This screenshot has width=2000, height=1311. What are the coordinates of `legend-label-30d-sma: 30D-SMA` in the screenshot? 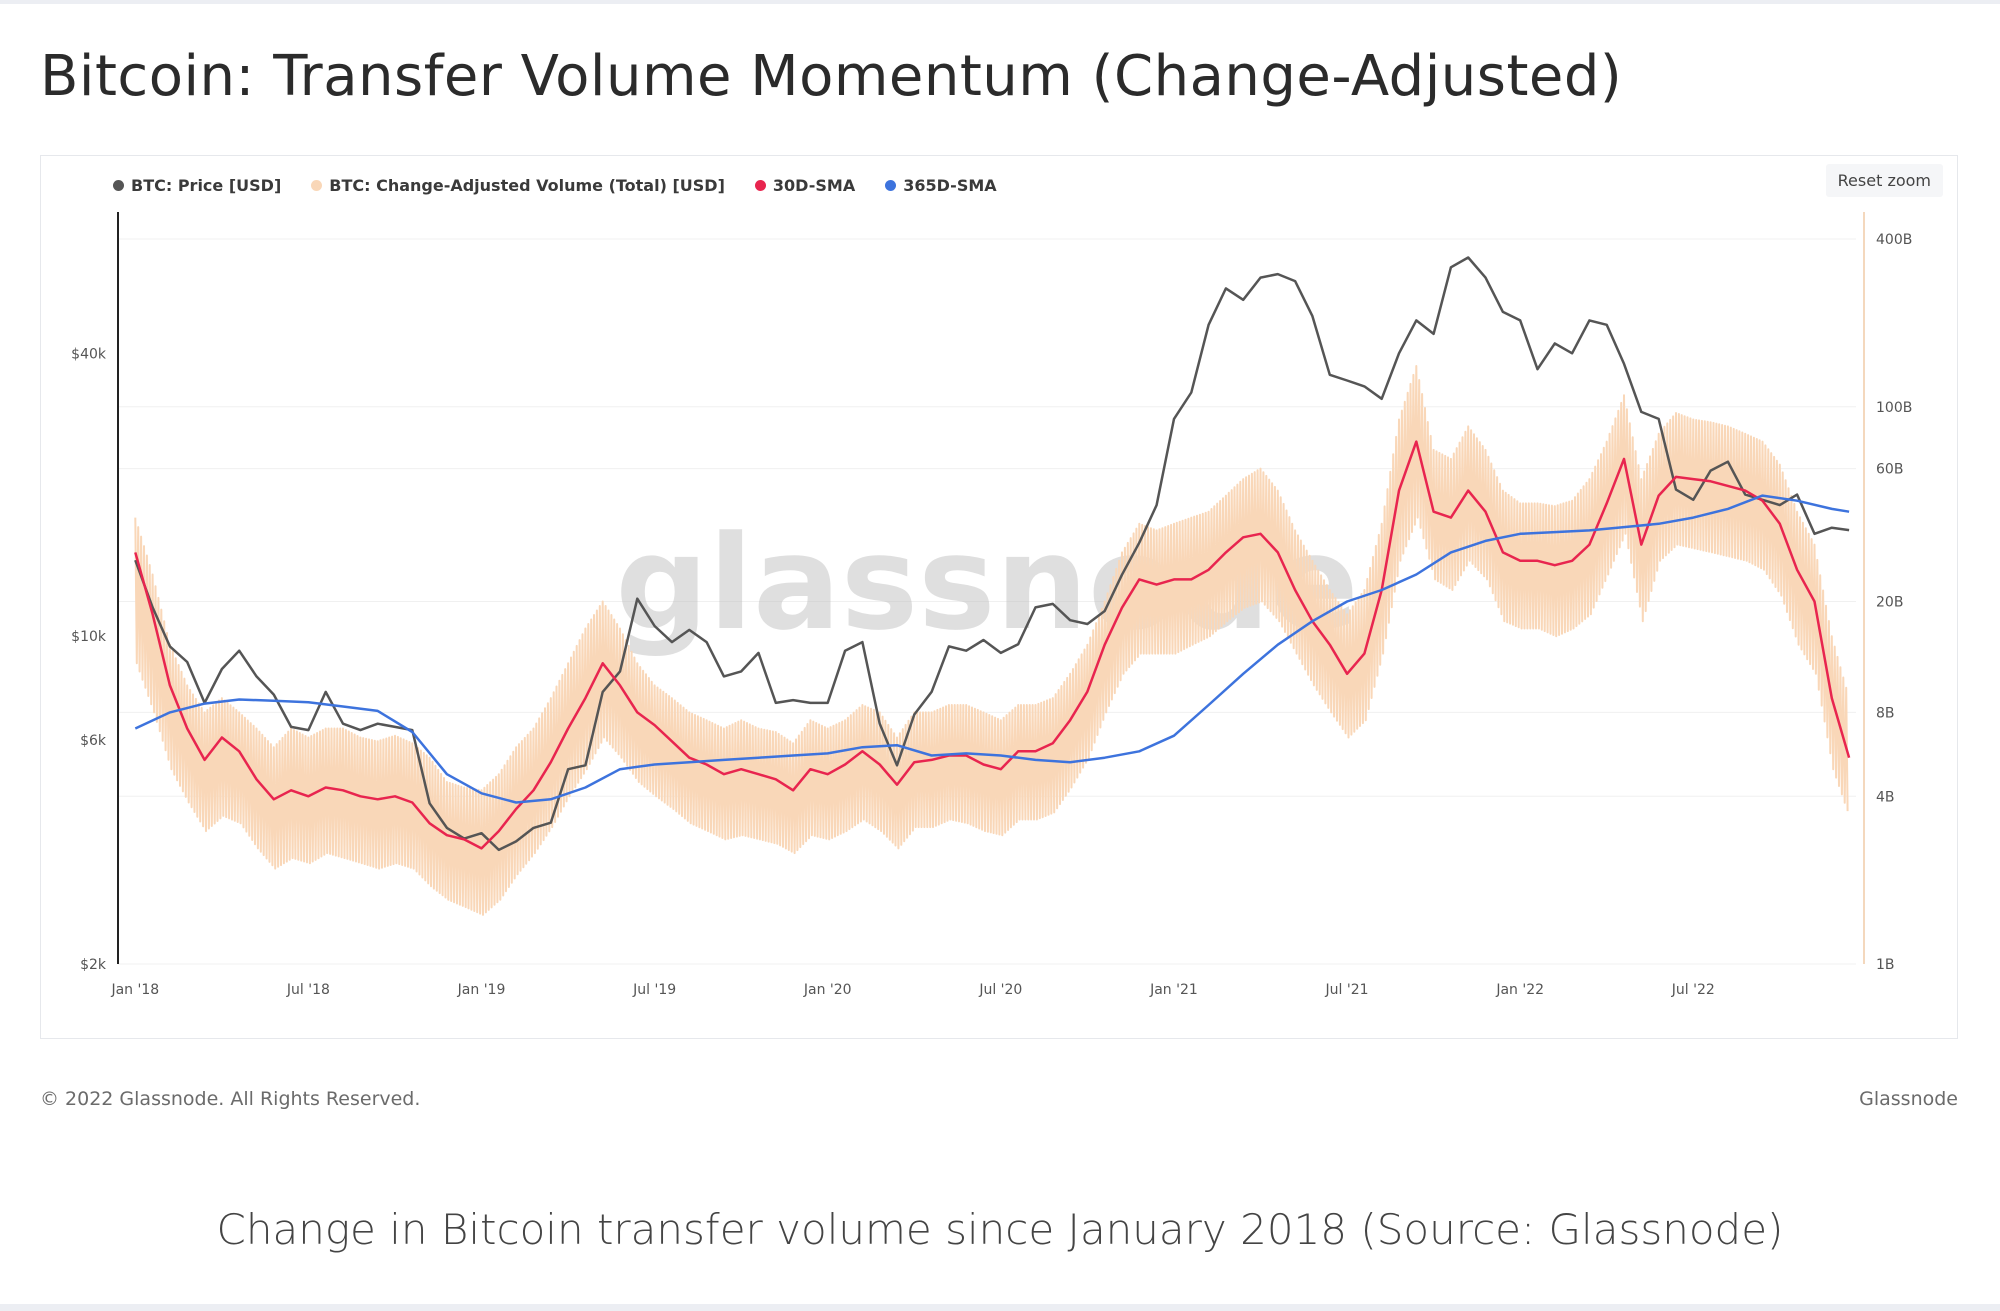 It's located at (814, 185).